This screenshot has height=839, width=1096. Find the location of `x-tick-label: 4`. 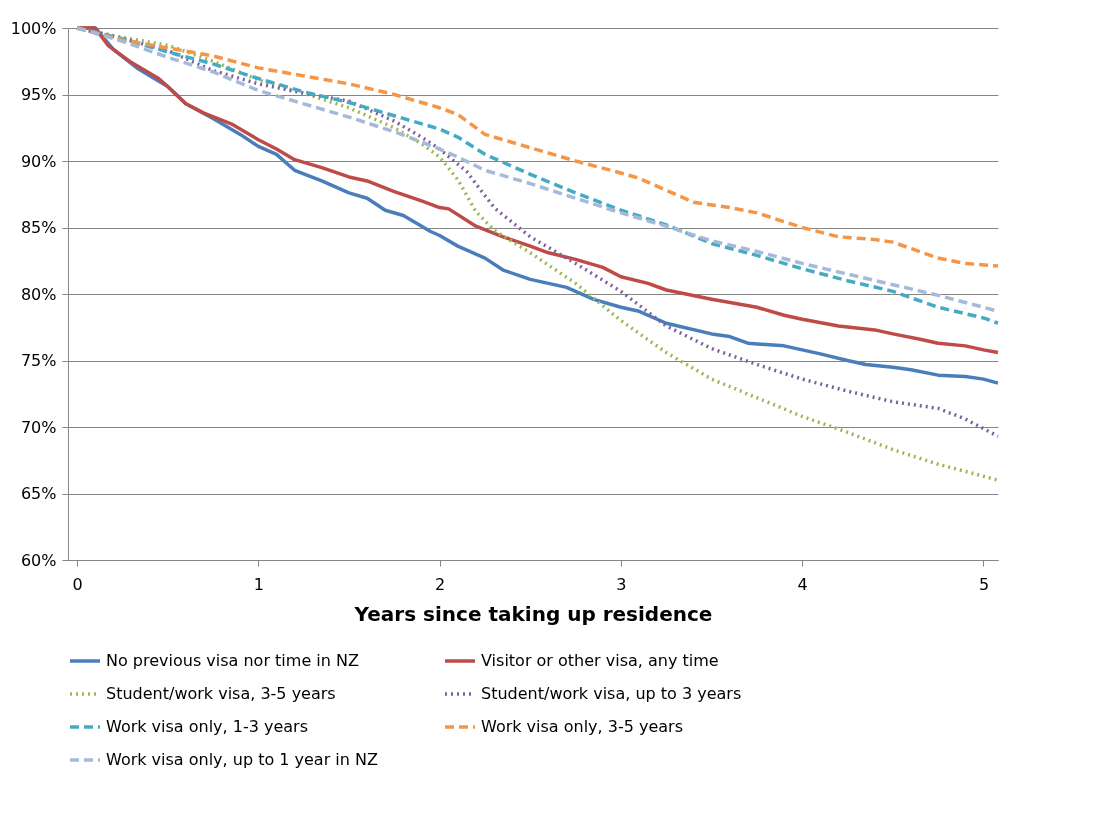

x-tick-label: 4 is located at coordinates (802, 584).